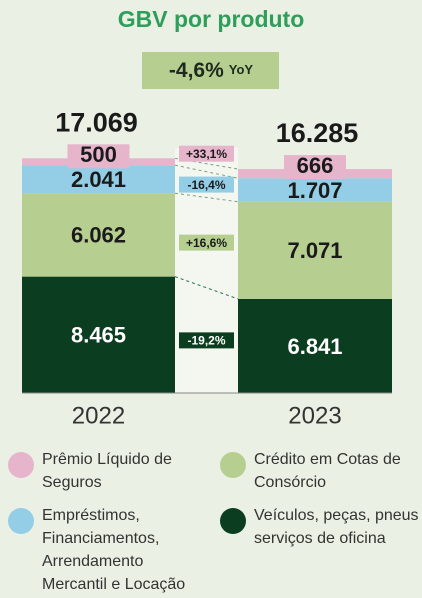 The image size is (422, 598). I want to click on legend-item: Crédito em Cotas de Consórcio, so click(317, 471).